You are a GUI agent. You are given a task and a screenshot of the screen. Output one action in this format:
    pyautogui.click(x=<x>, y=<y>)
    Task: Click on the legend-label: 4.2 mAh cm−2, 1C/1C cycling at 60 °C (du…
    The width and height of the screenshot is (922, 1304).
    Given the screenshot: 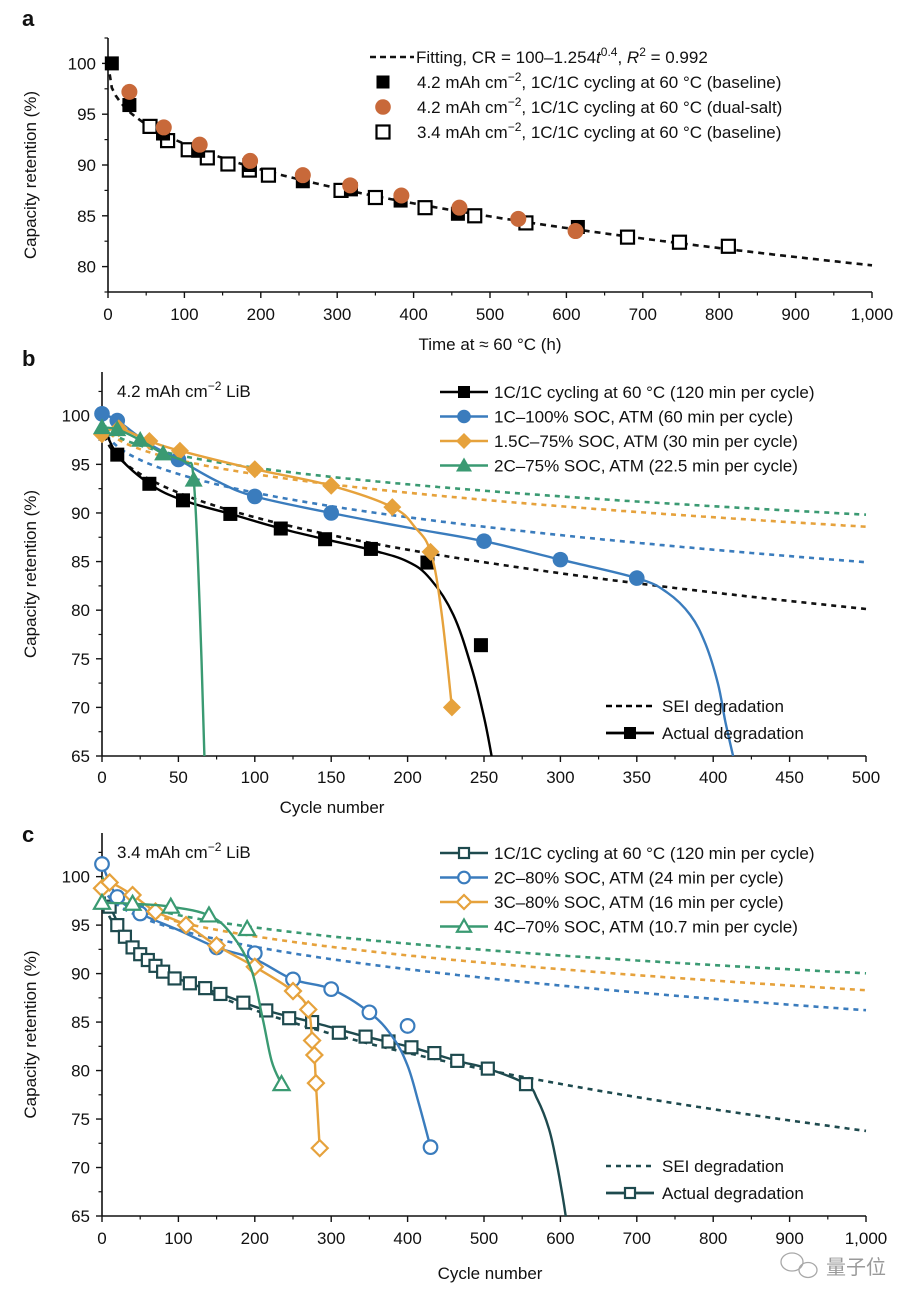 What is the action you would take?
    pyautogui.click(x=599, y=106)
    